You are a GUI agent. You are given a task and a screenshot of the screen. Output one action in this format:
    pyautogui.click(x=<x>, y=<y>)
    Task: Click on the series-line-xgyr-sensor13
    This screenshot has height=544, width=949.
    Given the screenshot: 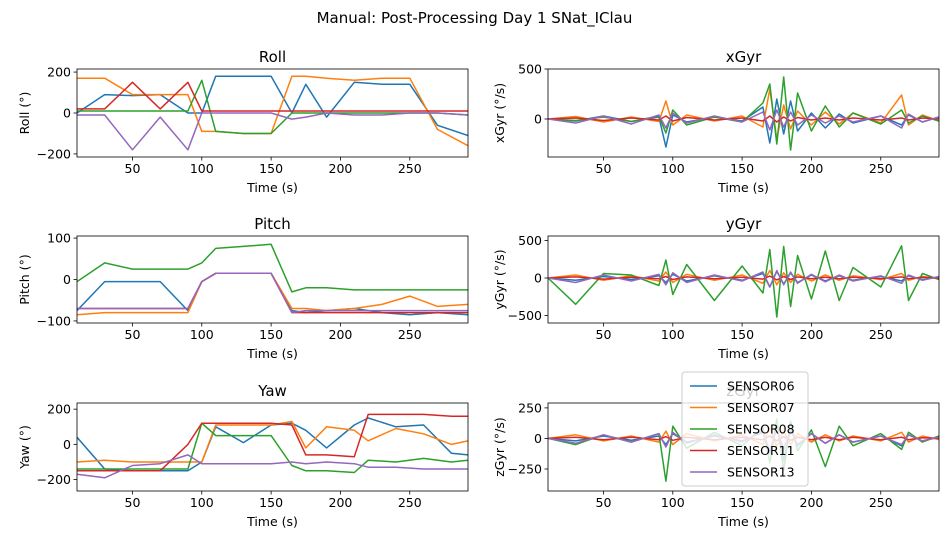 What is the action you would take?
    pyautogui.click(x=743, y=120)
    